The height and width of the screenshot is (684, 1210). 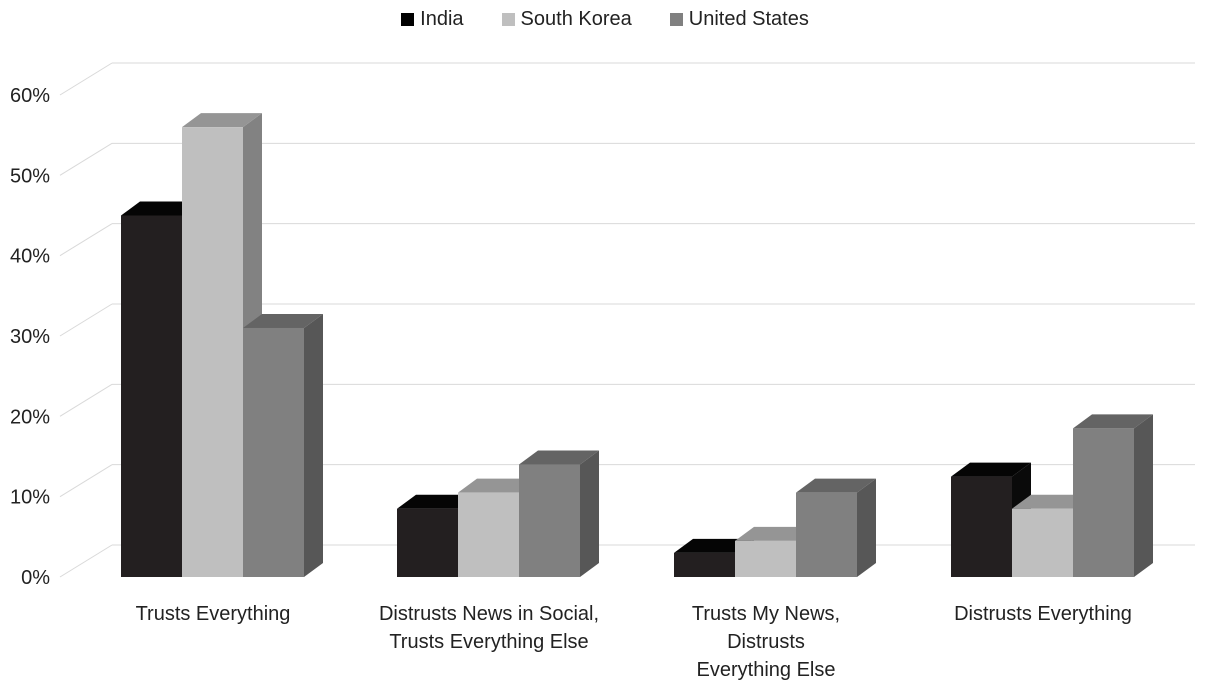 I want to click on y-tick-label: 0%, so click(x=35, y=578).